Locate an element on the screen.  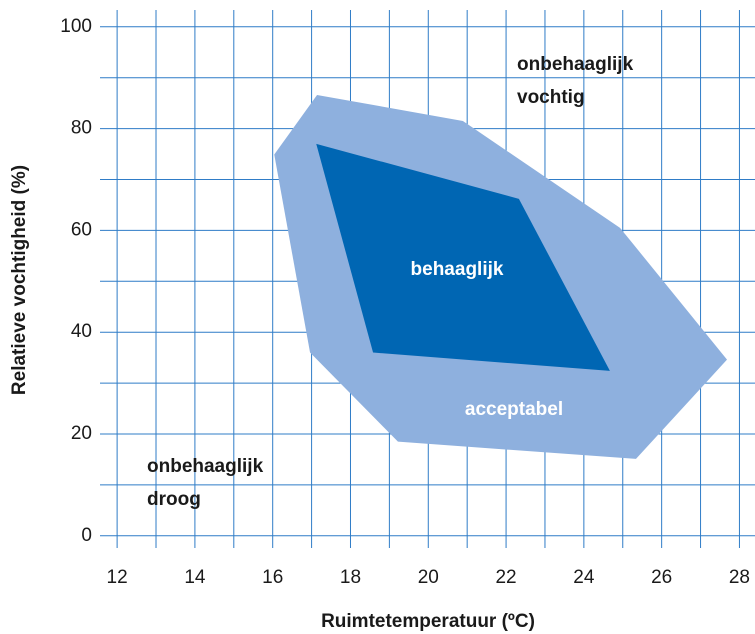
annotation: droog is located at coordinates (174, 499).